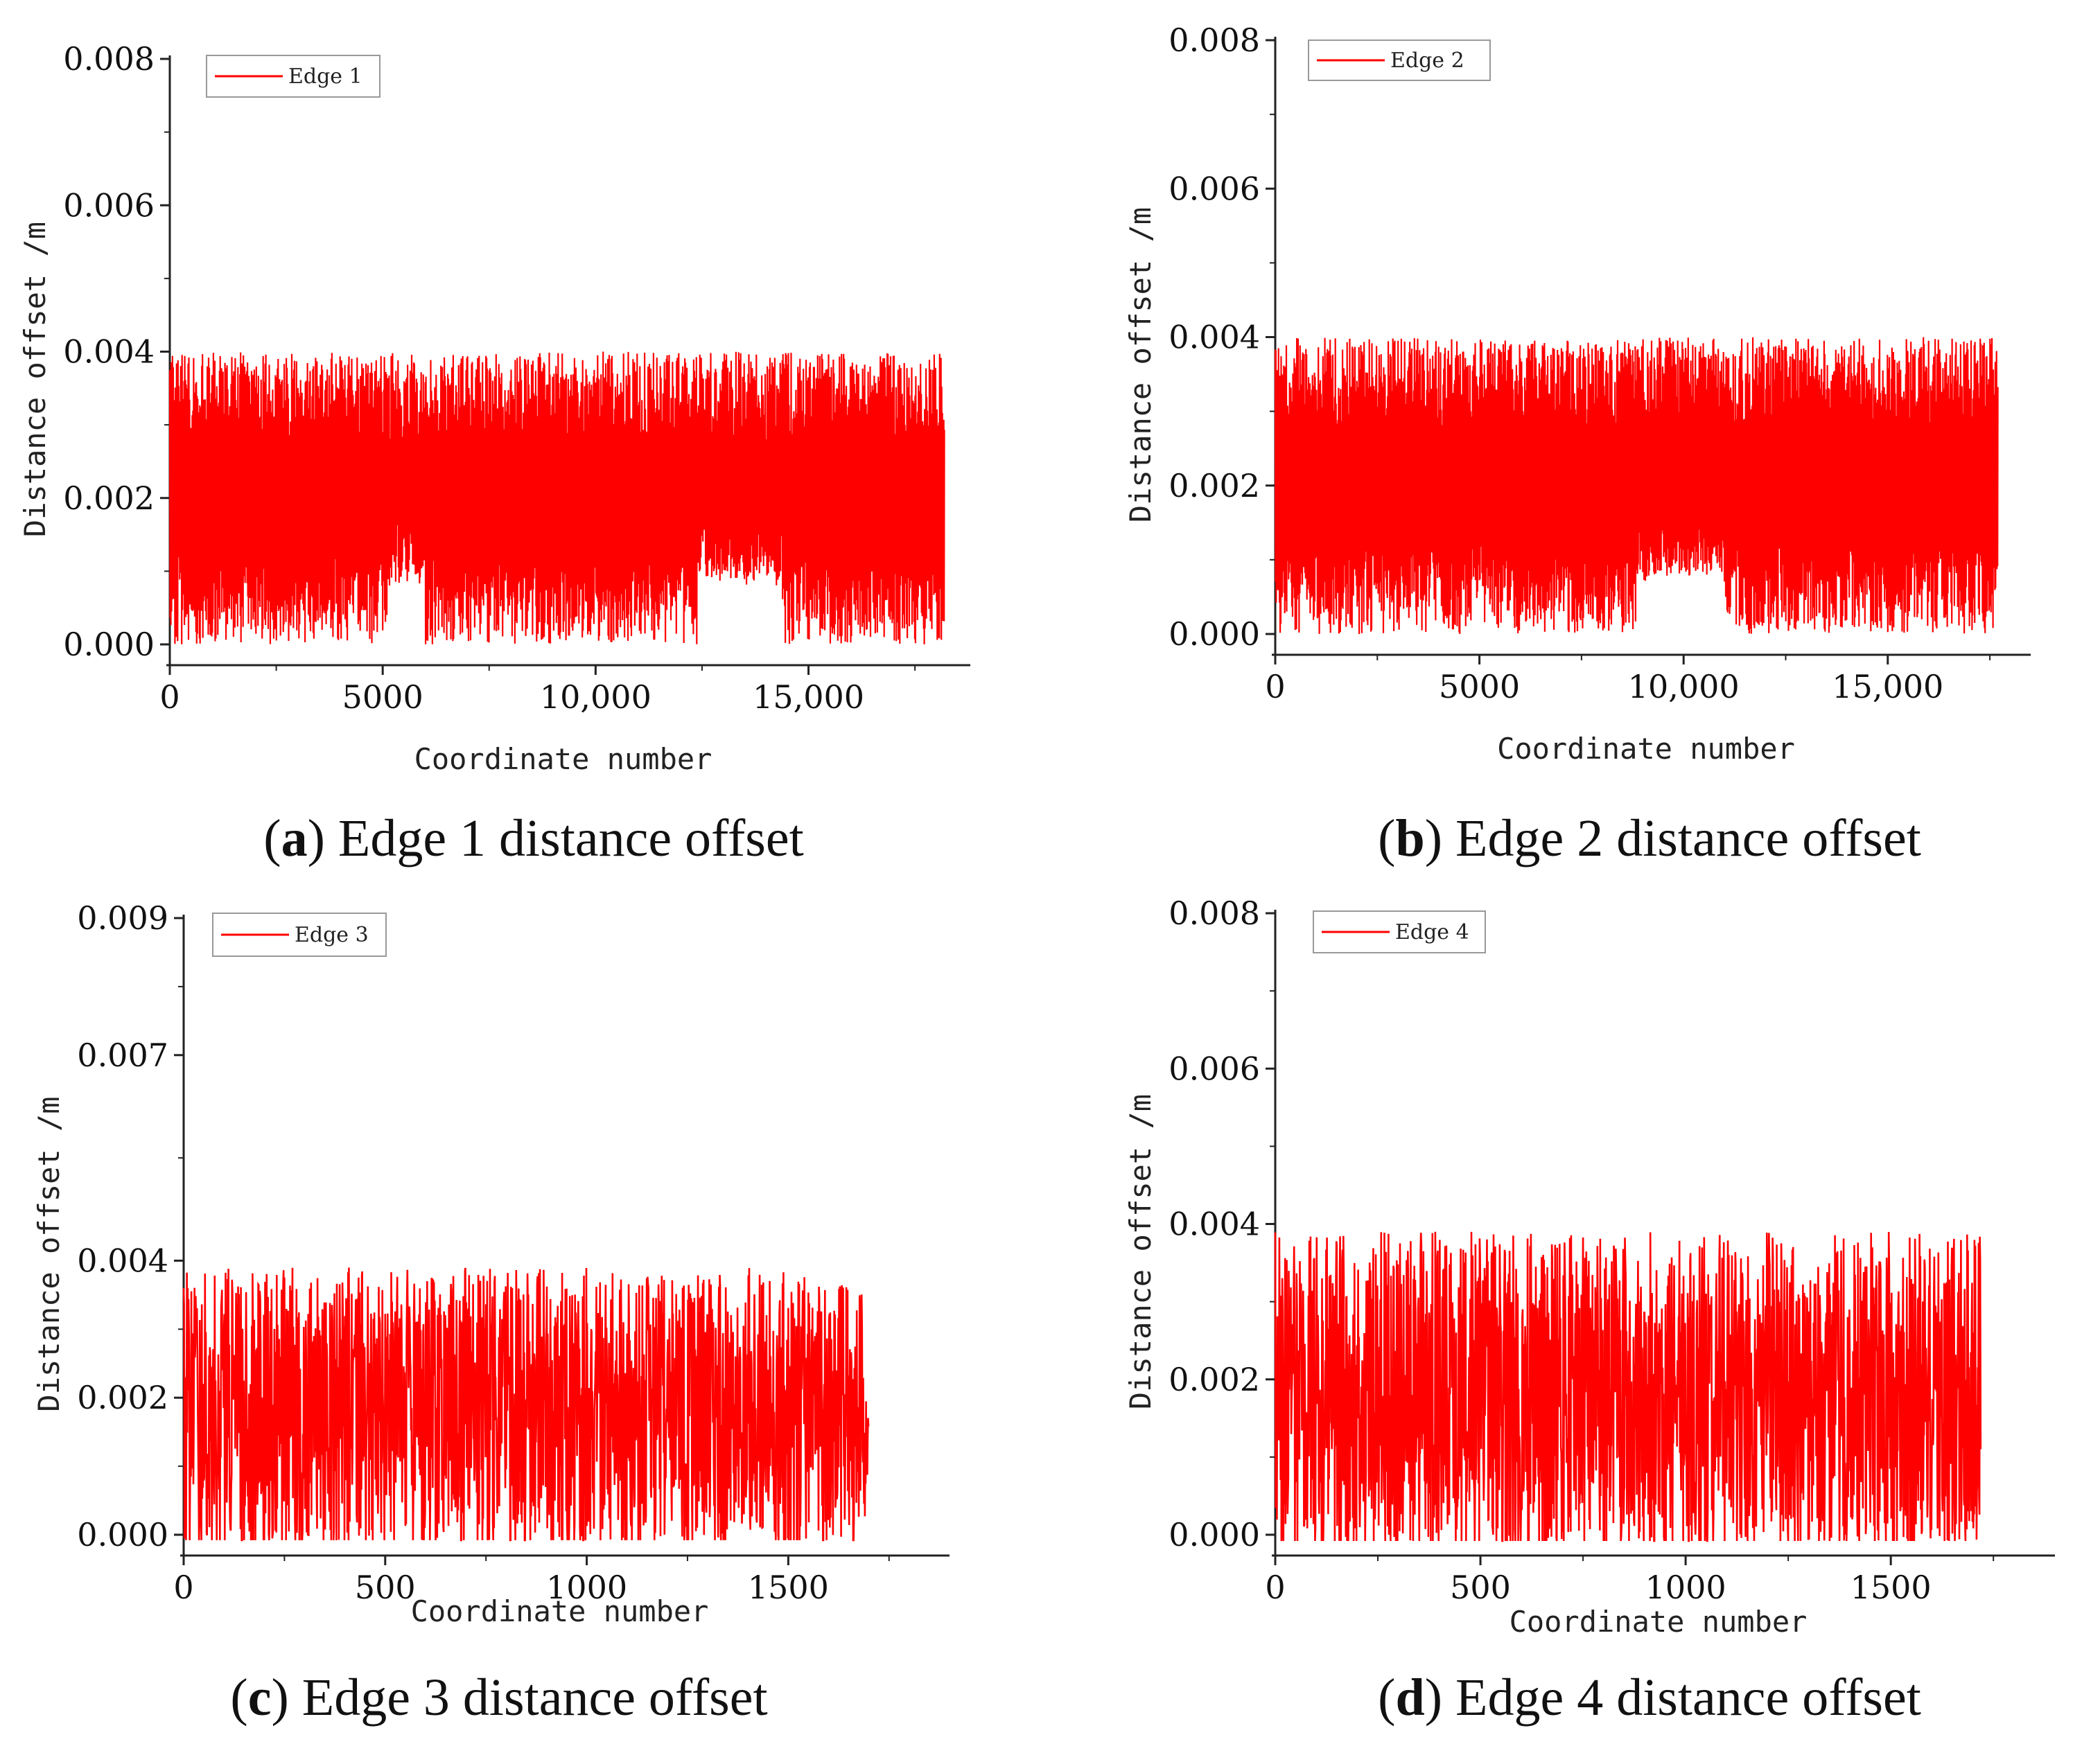  I want to click on legend-label: Edge 4, so click(1432, 932).